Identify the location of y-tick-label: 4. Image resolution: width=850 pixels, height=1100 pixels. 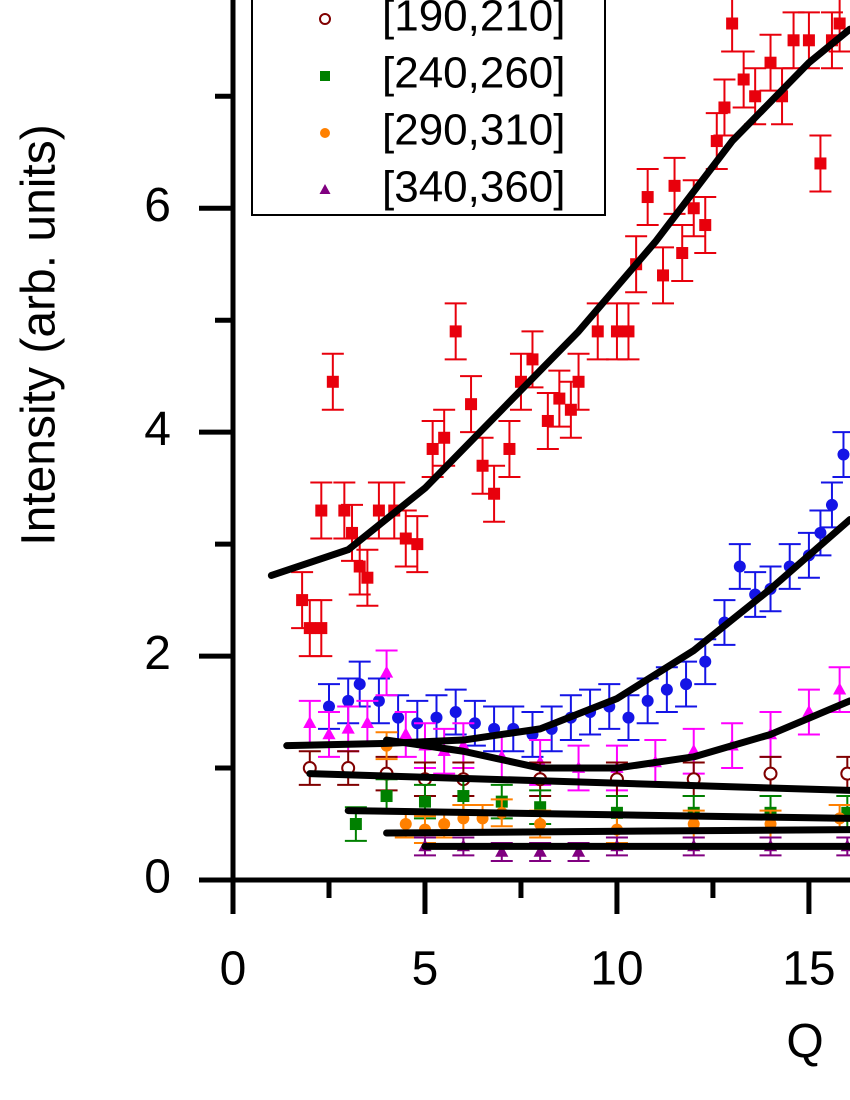
(157, 429).